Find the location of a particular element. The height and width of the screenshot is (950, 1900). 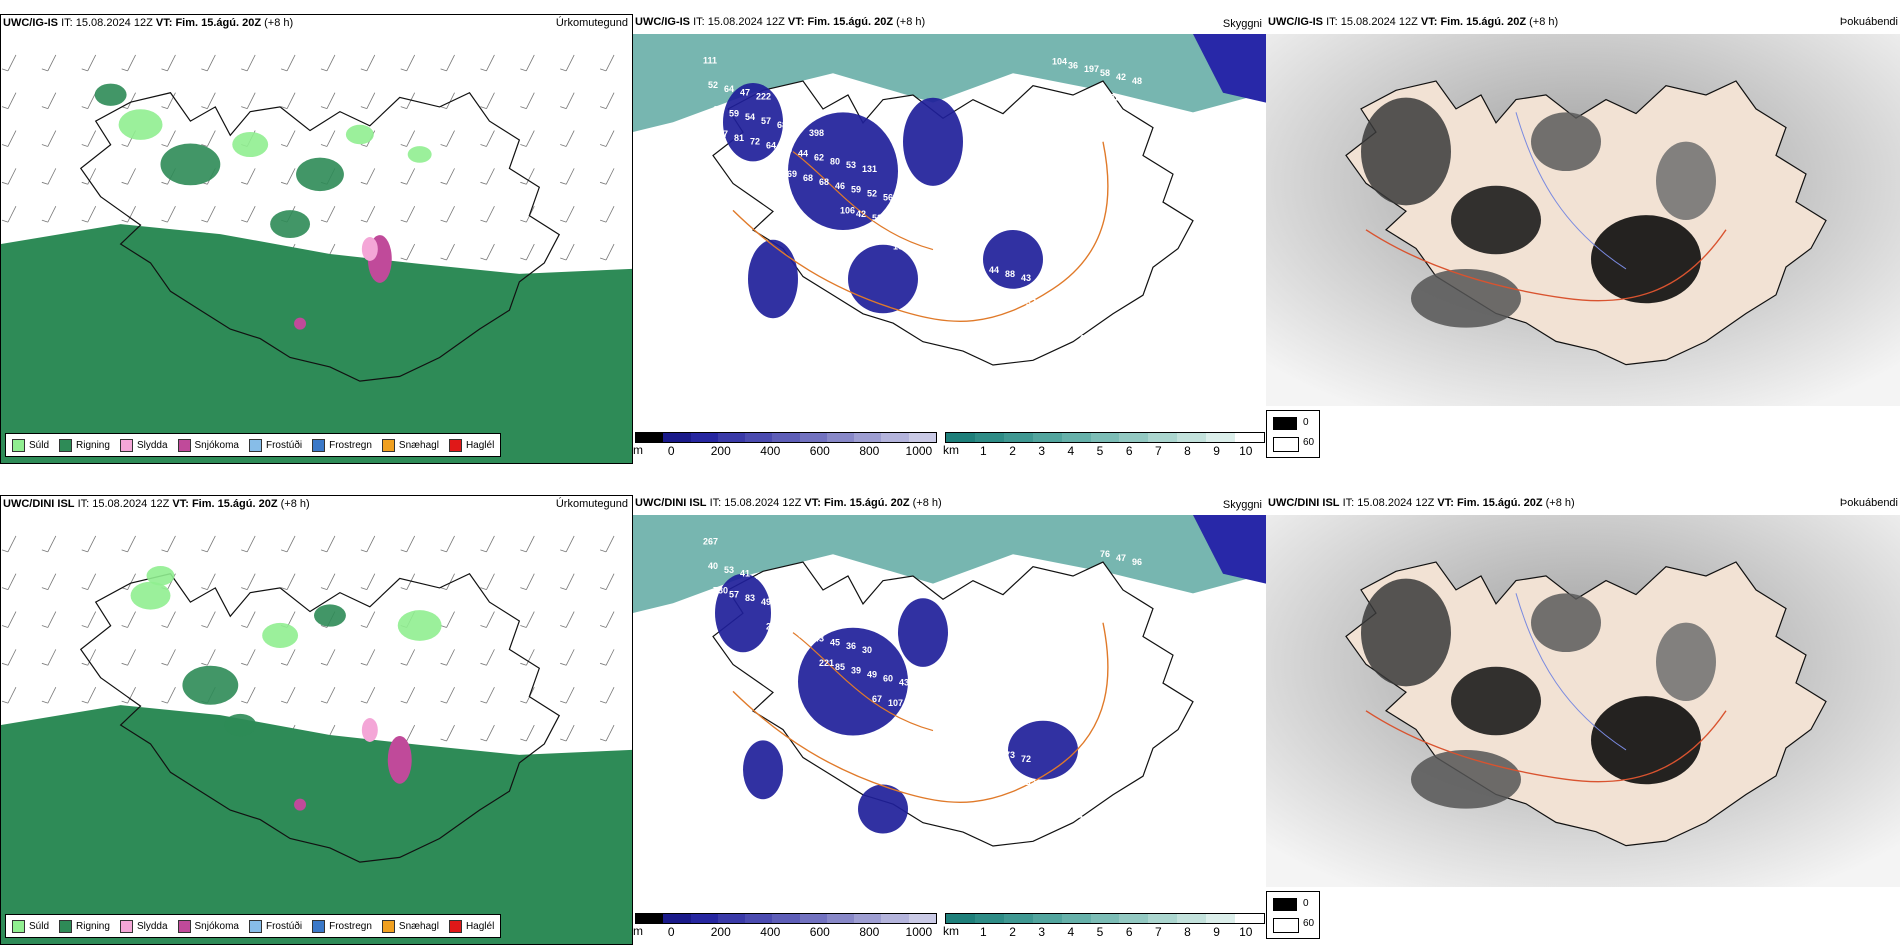

visibility-value: 178 is located at coordinates (1086, 820).